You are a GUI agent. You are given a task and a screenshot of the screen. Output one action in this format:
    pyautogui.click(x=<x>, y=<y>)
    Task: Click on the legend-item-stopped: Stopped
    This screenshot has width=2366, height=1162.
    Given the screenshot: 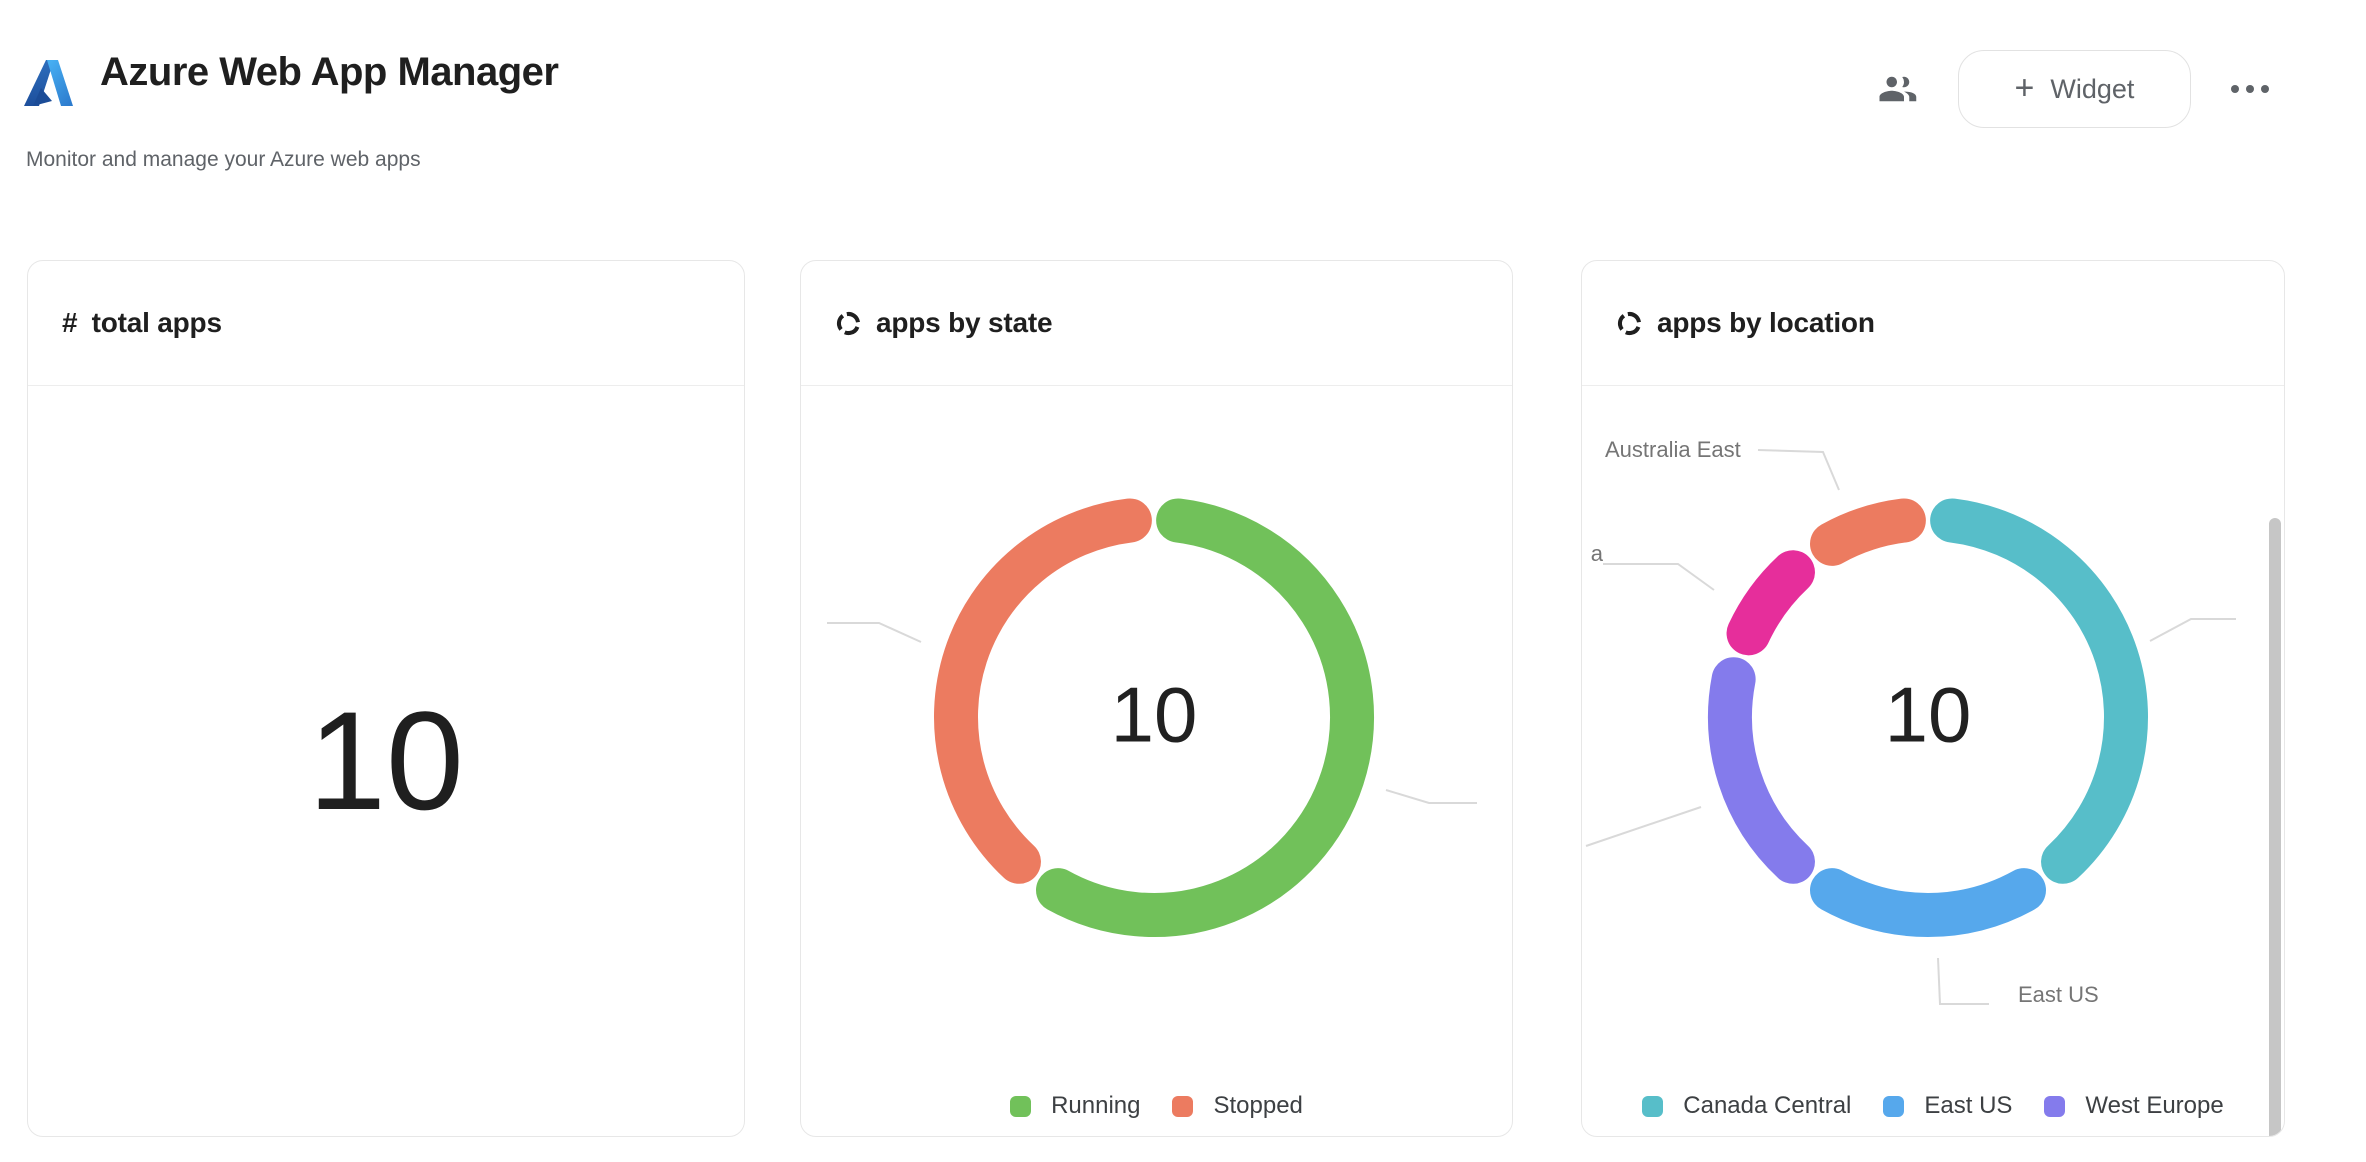 What is the action you would take?
    pyautogui.click(x=1237, y=1106)
    